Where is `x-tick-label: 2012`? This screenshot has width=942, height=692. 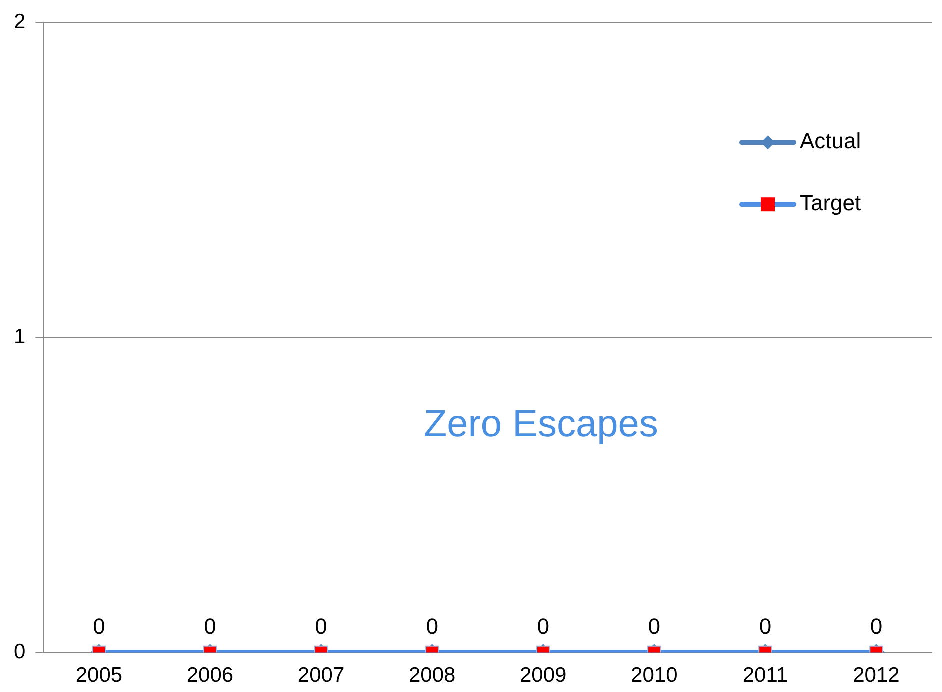
x-tick-label: 2012 is located at coordinates (876, 676).